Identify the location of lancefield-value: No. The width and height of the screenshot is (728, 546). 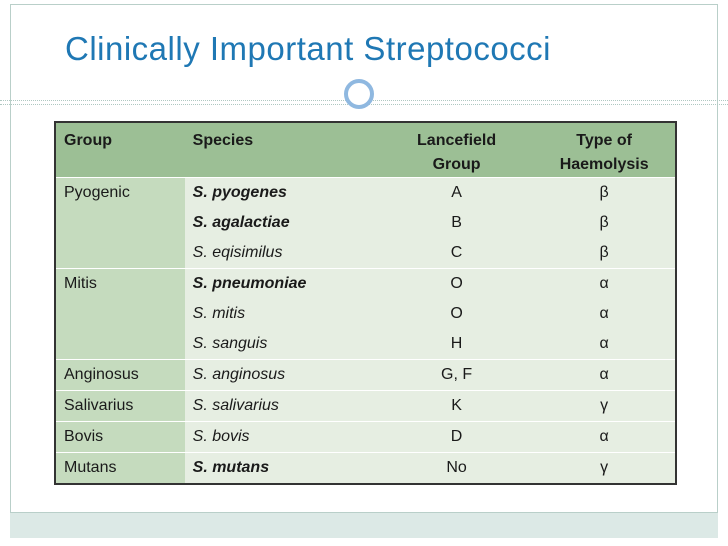
(456, 467).